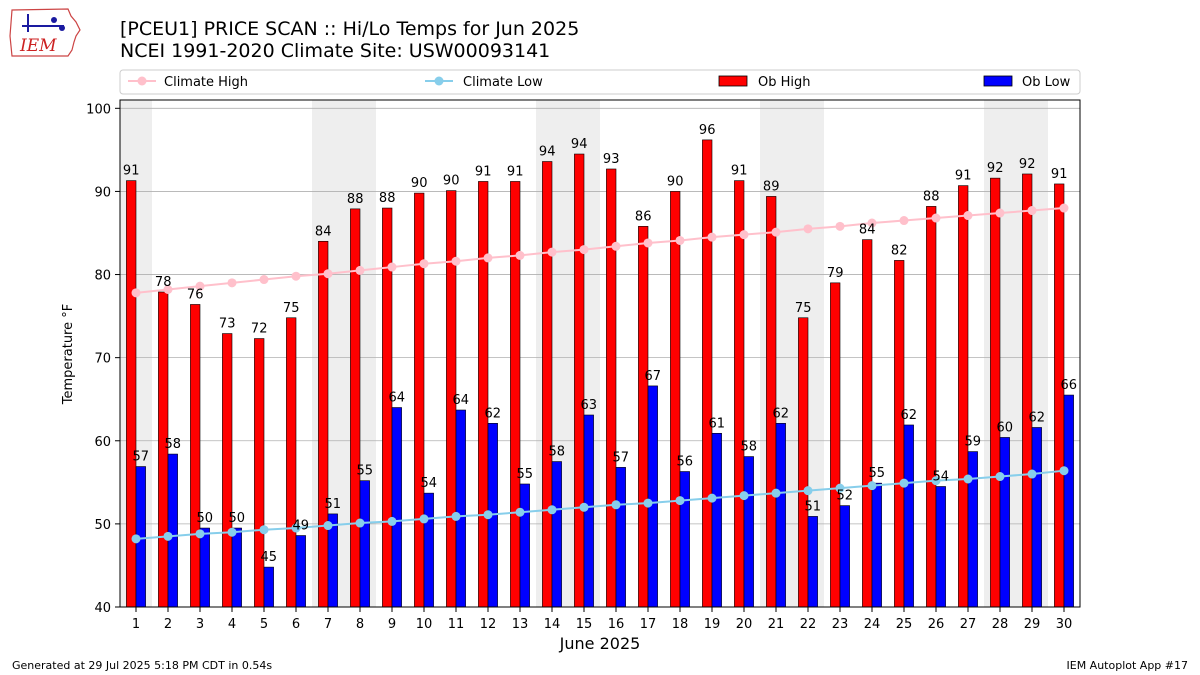  I want to click on y-tick-label: 40, so click(102, 608).